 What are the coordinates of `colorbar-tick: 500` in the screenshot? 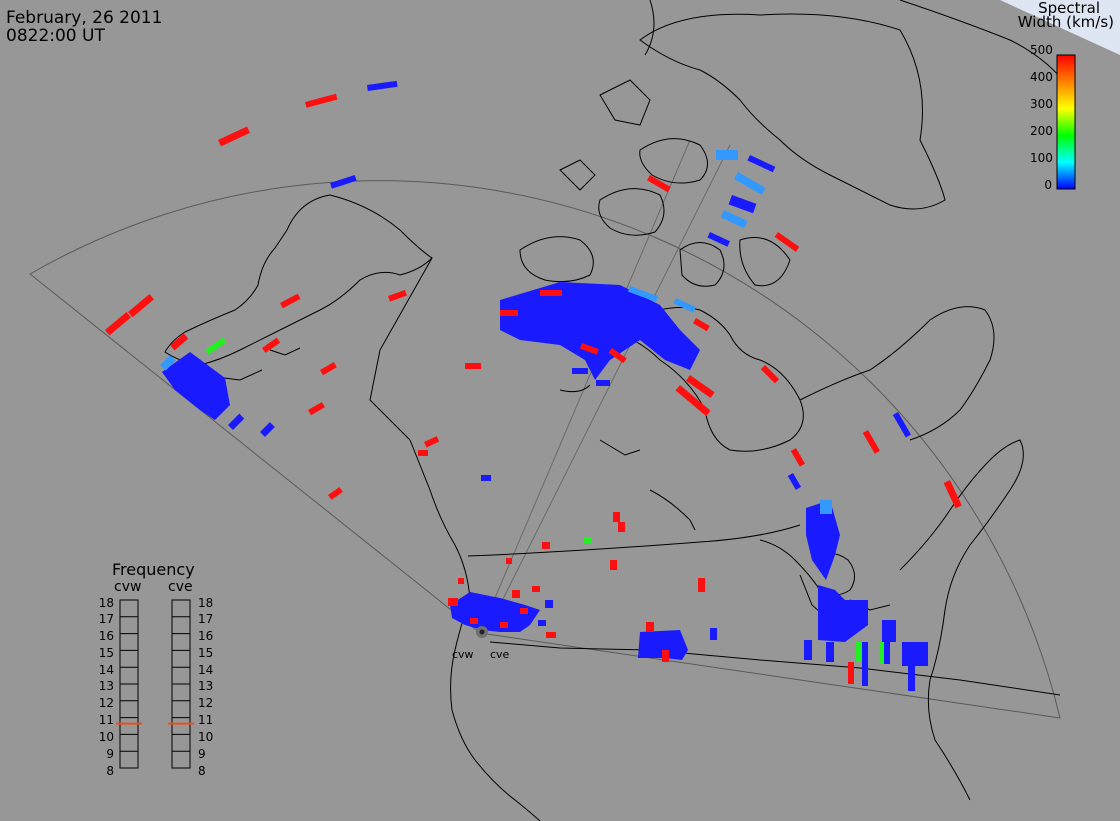 It's located at (1041, 50).